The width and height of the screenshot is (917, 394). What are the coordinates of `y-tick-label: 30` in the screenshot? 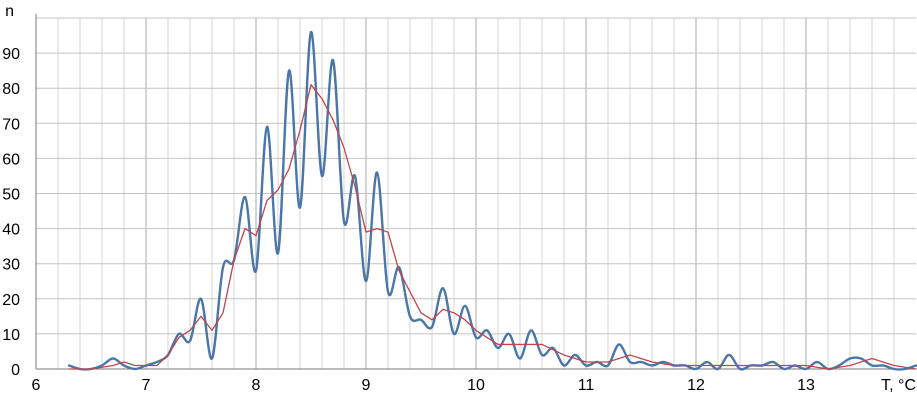 It's located at (11, 265).